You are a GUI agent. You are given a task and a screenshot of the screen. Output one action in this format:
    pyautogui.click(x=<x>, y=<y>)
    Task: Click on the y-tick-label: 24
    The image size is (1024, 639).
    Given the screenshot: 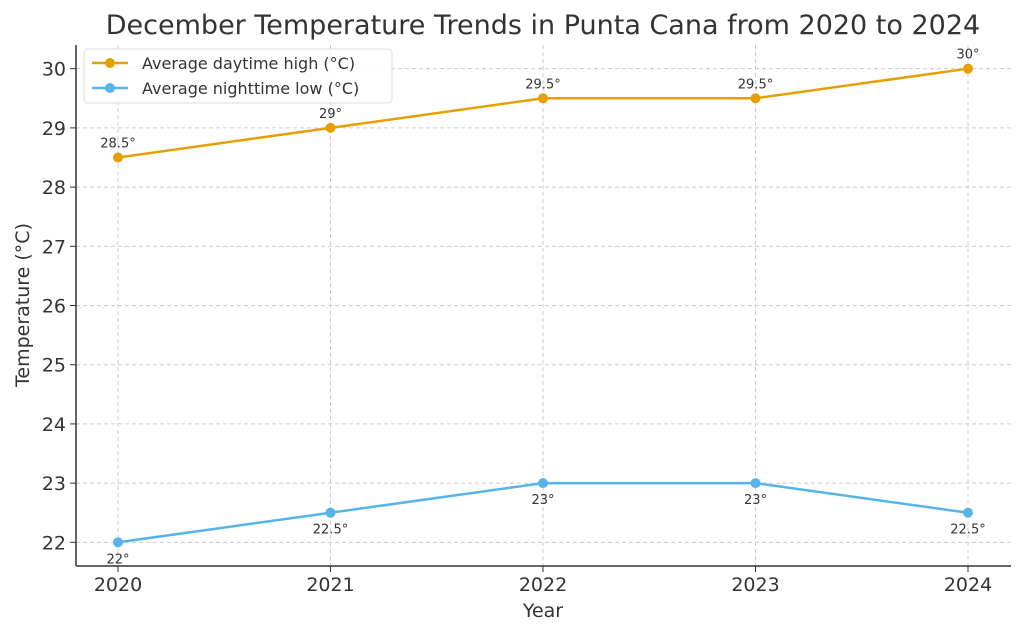 What is the action you would take?
    pyautogui.click(x=54, y=425)
    